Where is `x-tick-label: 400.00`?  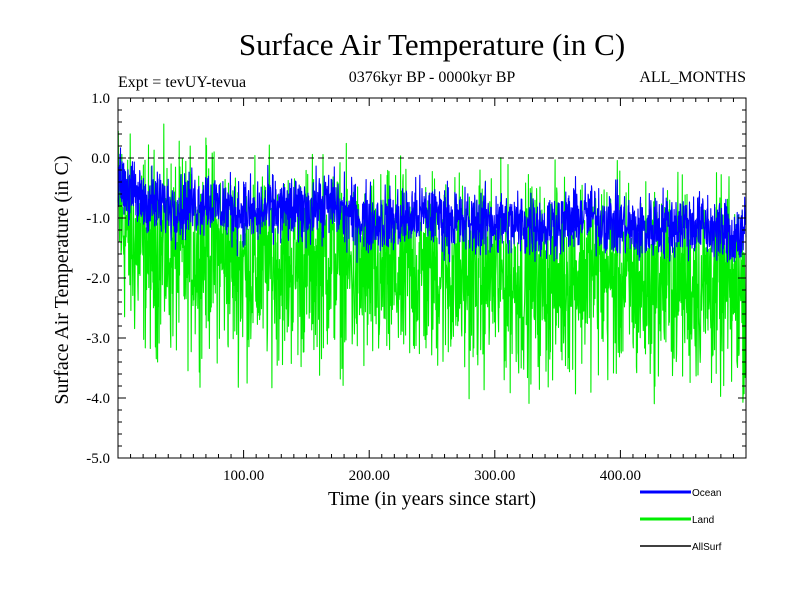 x-tick-label: 400.00 is located at coordinates (620, 476).